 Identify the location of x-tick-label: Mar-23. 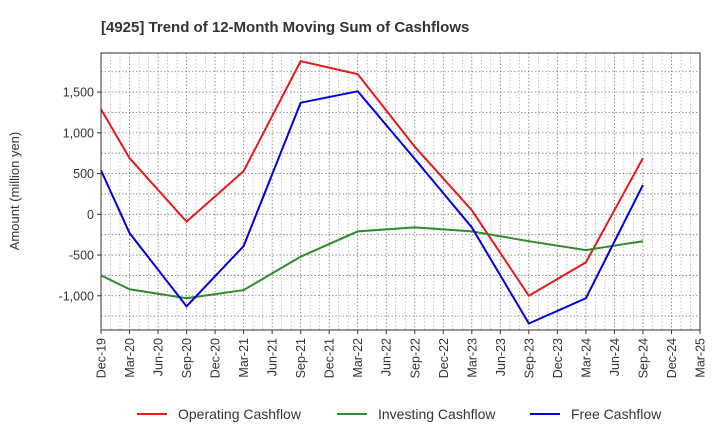
(472, 358).